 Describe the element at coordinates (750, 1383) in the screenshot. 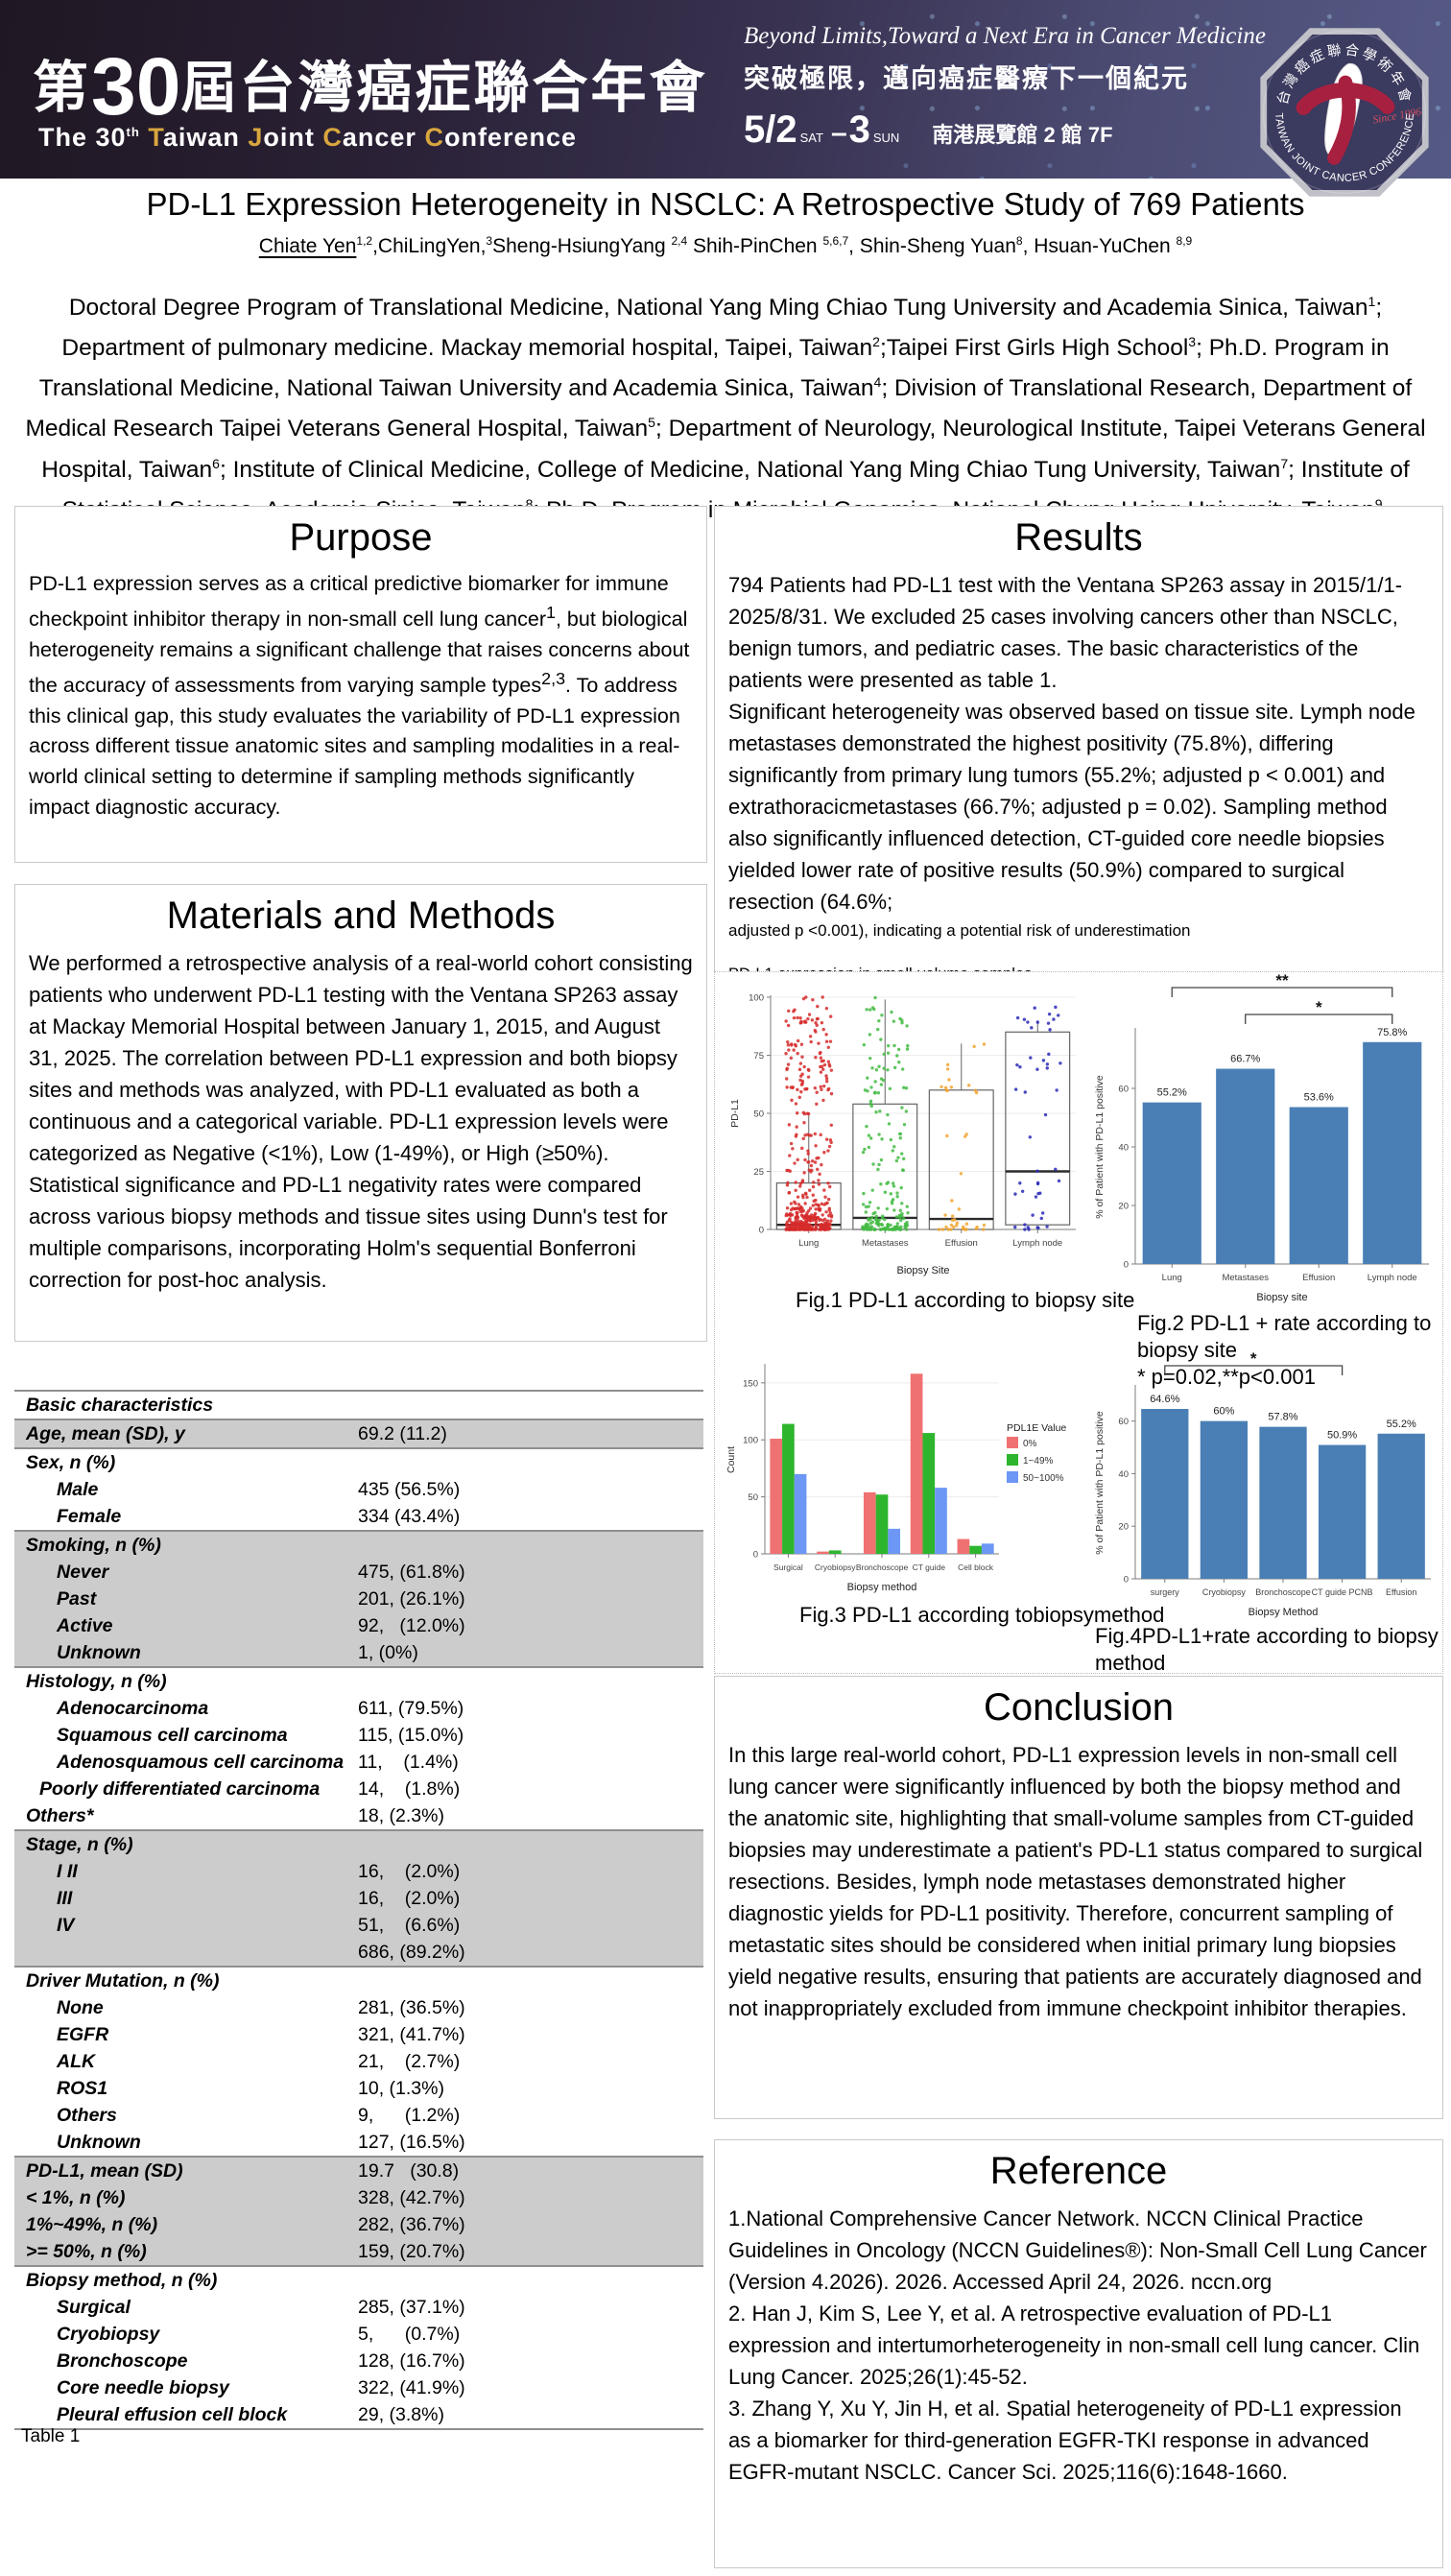

I see `svg-text: 150` at that location.